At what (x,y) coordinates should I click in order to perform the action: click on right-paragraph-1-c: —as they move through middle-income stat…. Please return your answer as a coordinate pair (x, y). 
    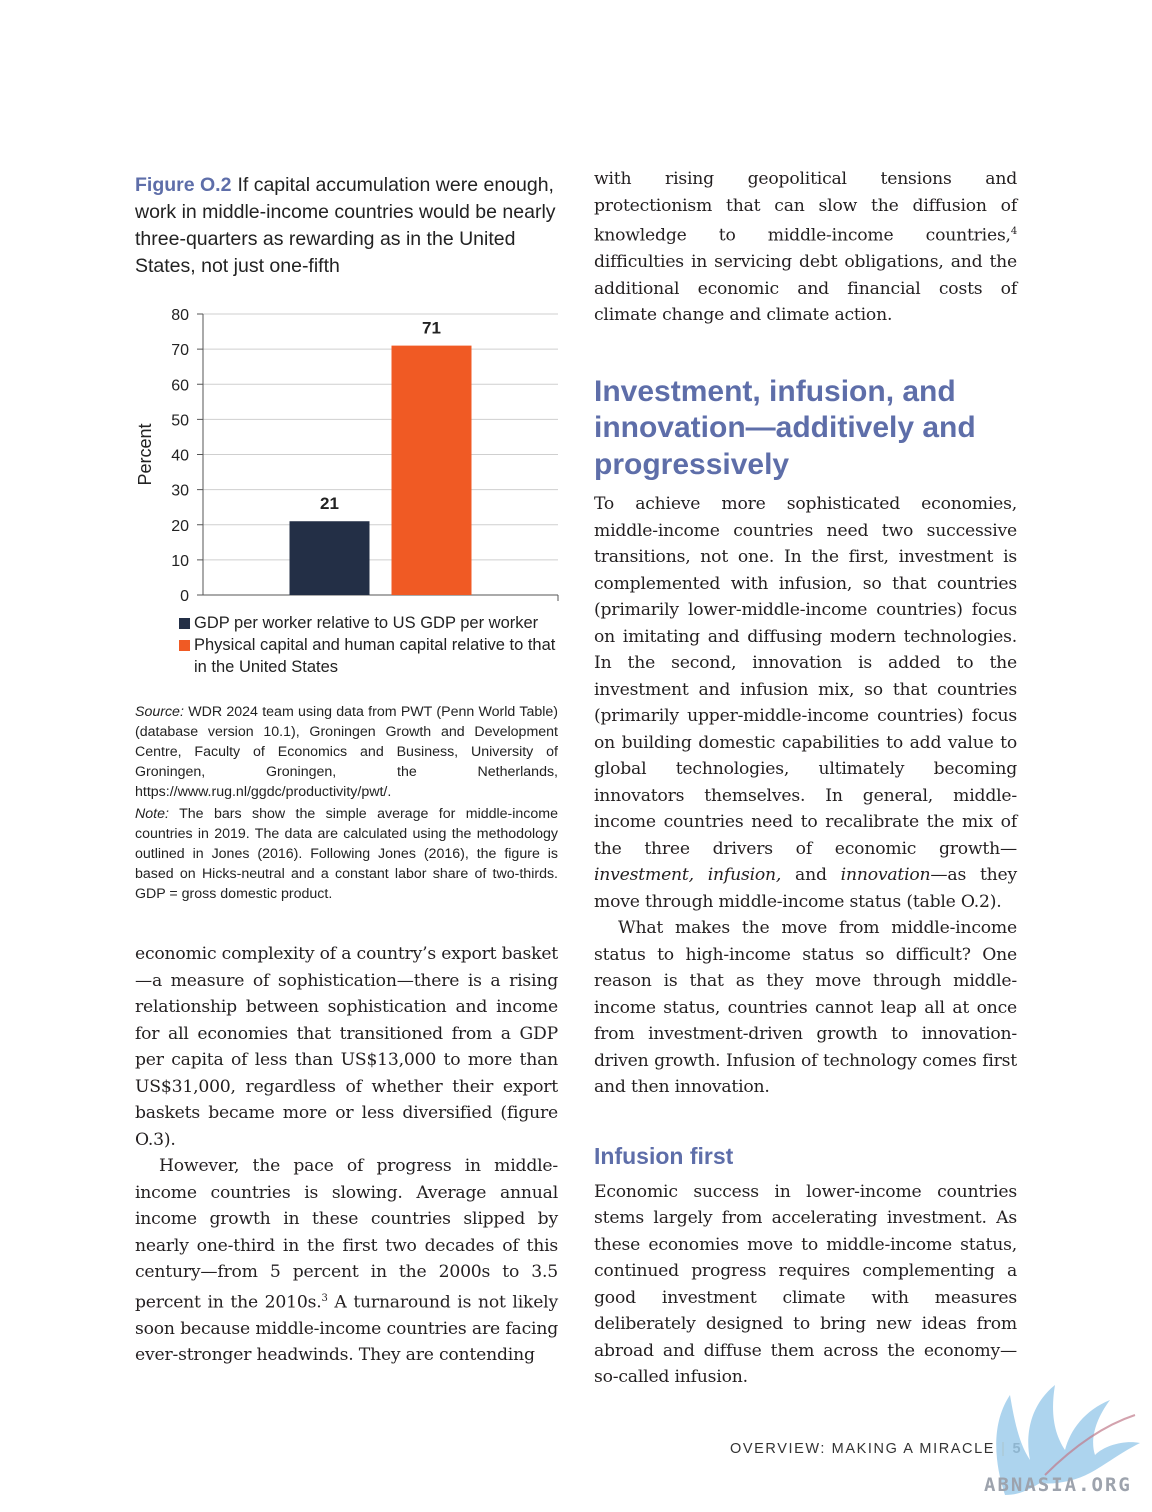
    Looking at the image, I should click on (806, 888).